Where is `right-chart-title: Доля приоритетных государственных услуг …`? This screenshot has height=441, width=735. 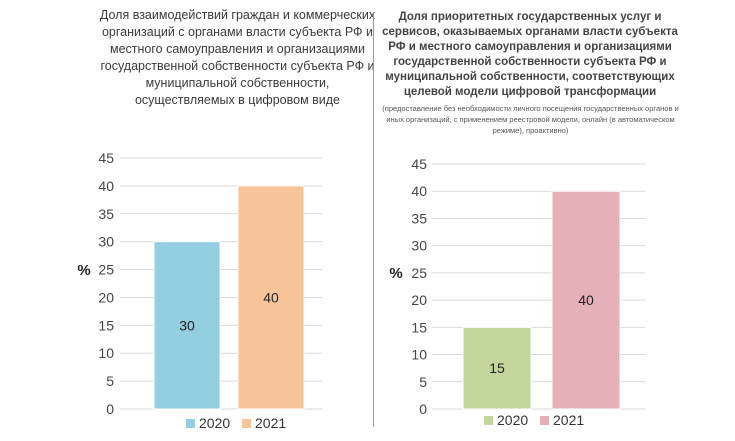
right-chart-title: Доля приоритетных государственных услуг … is located at coordinates (530, 54).